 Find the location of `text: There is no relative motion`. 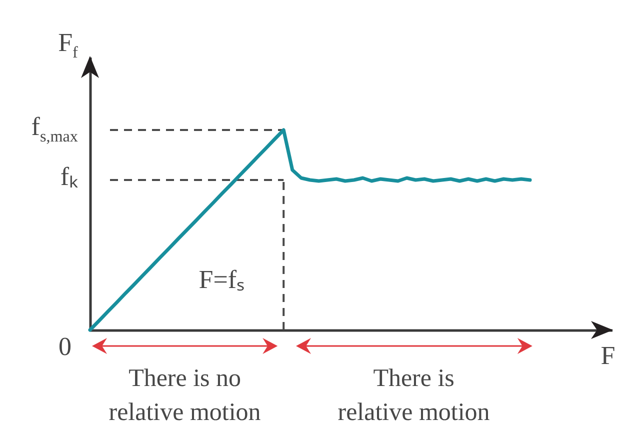

text: There is no relative motion is located at coordinates (185, 395).